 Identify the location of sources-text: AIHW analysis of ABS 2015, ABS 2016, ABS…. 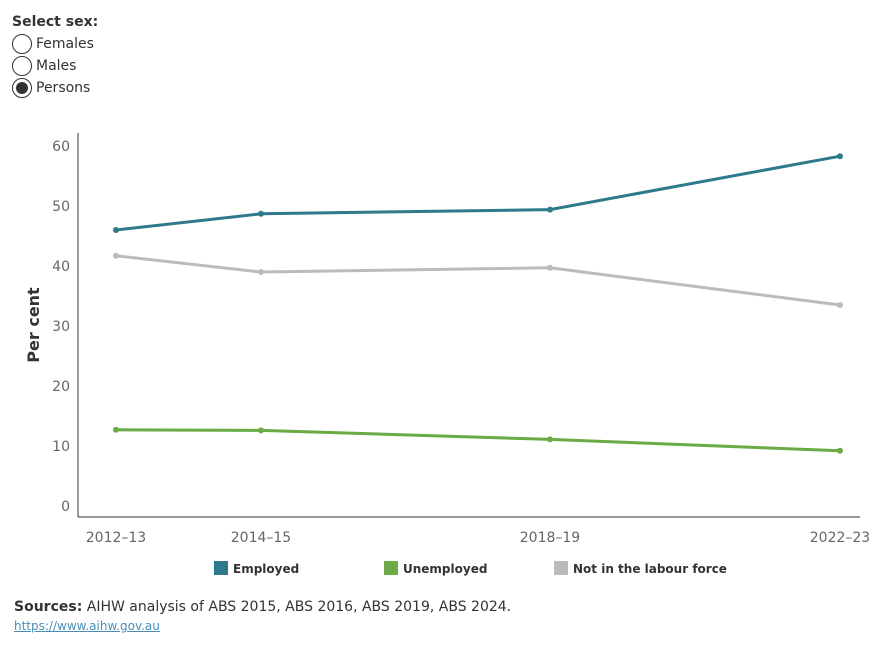
(297, 607).